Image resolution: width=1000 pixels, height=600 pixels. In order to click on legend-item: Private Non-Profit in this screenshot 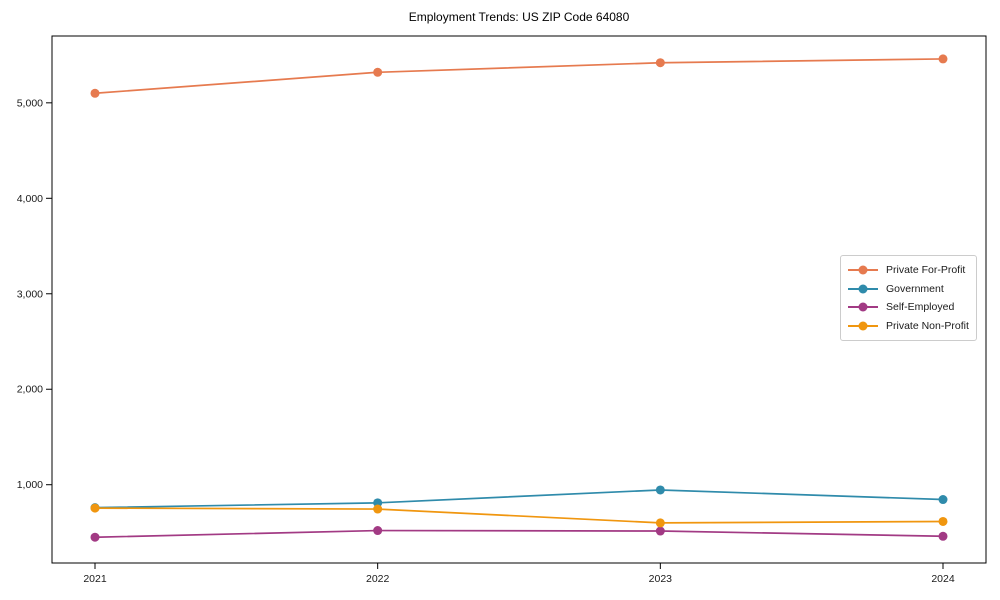, I will do `click(909, 326)`.